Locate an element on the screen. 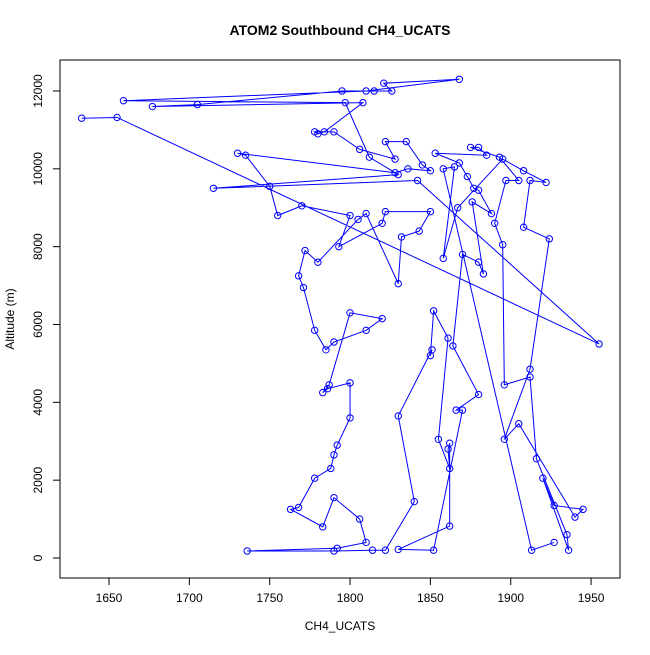  x-tick-label: 1850 is located at coordinates (430, 598).